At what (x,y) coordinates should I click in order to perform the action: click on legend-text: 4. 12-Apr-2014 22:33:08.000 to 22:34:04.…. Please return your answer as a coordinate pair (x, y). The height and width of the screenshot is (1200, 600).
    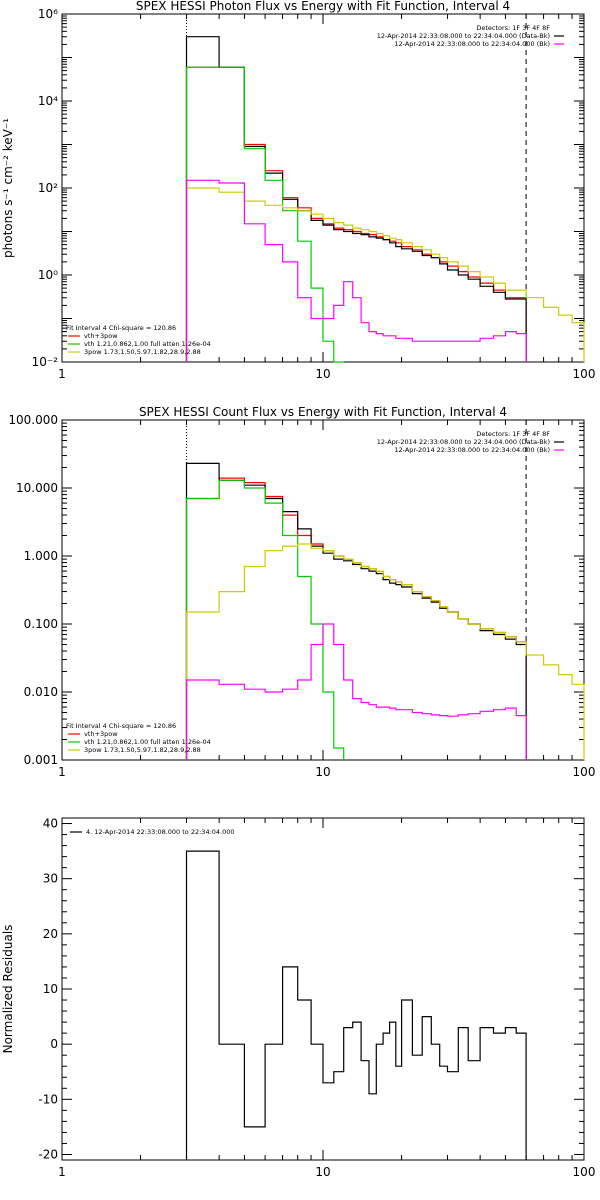
    Looking at the image, I should click on (160, 832).